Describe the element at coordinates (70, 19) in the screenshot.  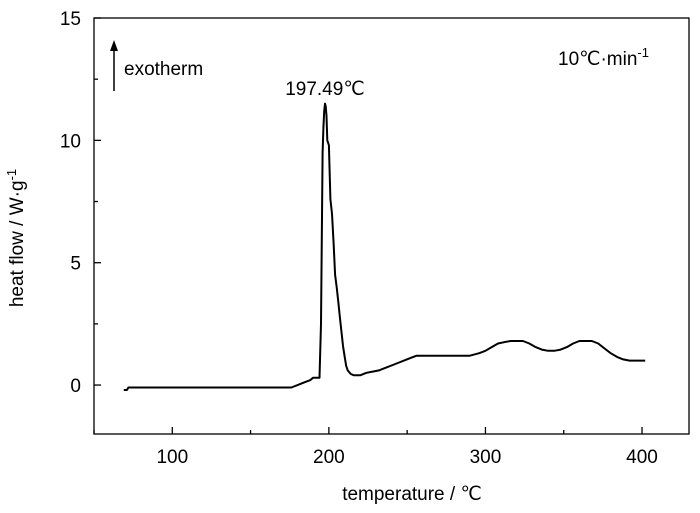
I see `y-tick-label: 15` at that location.